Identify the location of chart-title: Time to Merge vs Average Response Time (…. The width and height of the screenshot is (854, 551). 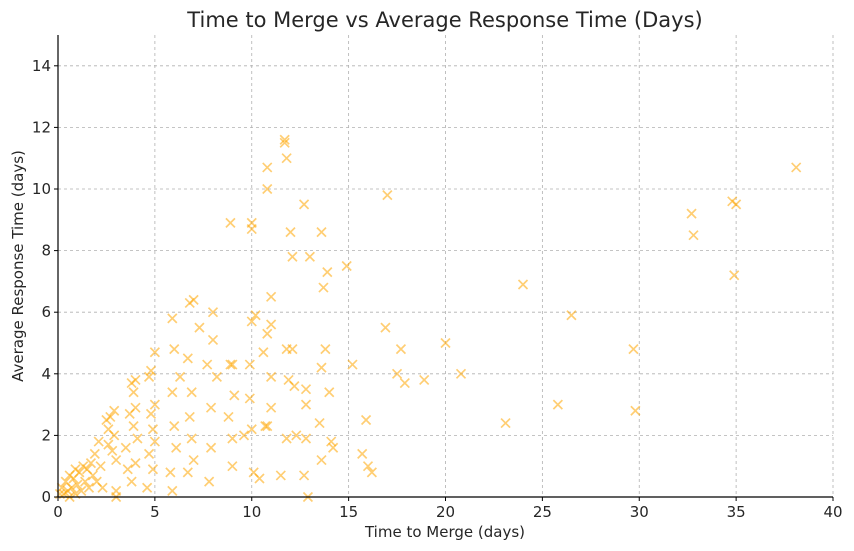
(444, 20).